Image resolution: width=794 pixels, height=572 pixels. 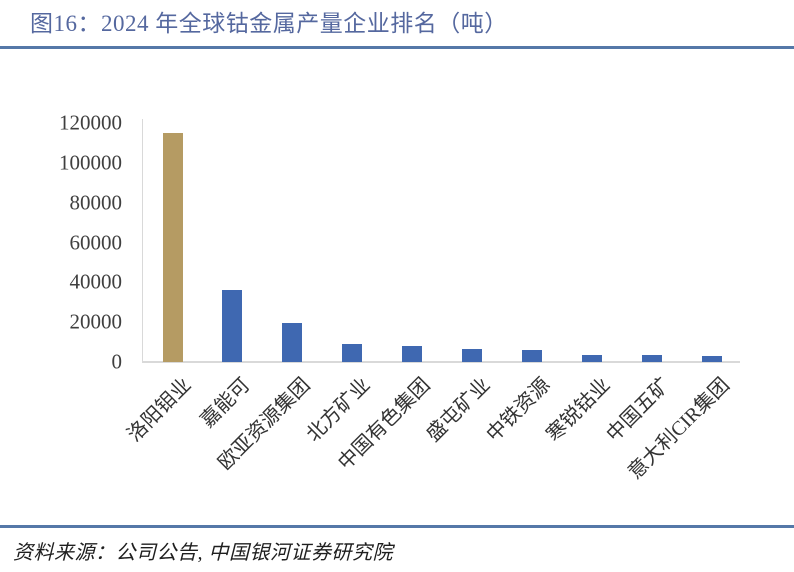 What do you see at coordinates (578, 410) in the screenshot?
I see `x-axis-label-寒锐钴业: 寒锐钴业` at bounding box center [578, 410].